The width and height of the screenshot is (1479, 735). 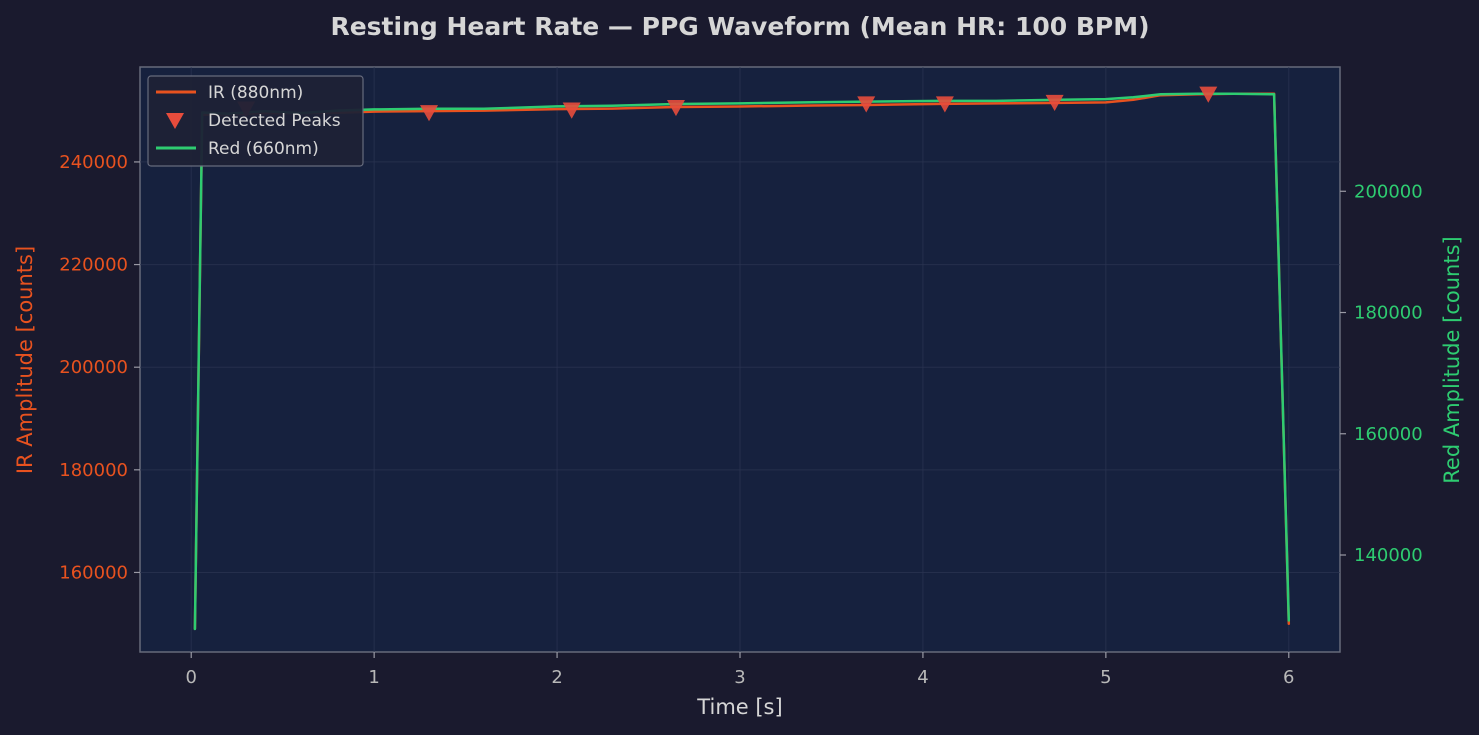 I want to click on x-axis-label: Time [s], so click(x=739, y=707).